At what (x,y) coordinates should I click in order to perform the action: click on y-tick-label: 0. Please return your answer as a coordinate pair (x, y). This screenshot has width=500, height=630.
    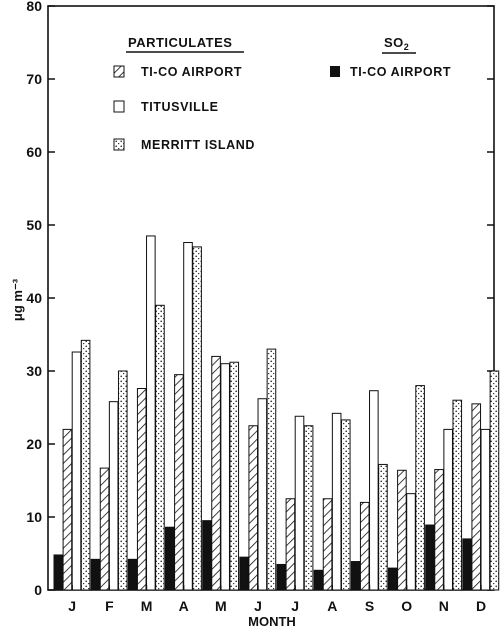
    Looking at the image, I should click on (38, 590).